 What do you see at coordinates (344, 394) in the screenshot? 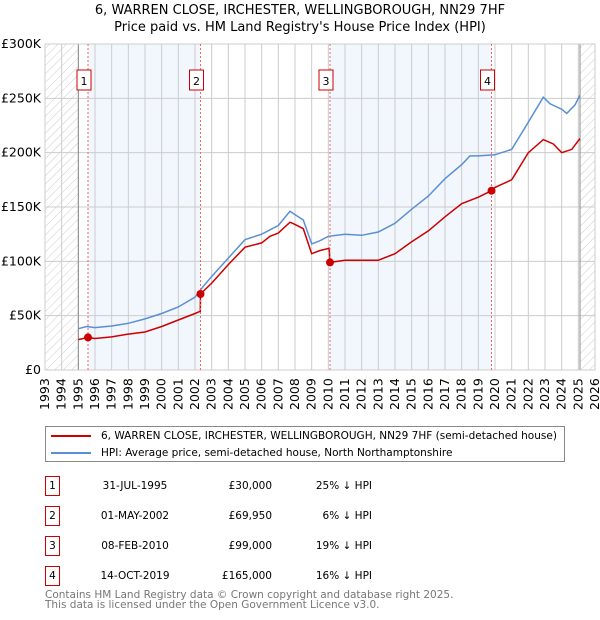
I see `x-tick-label: 2011` at bounding box center [344, 394].